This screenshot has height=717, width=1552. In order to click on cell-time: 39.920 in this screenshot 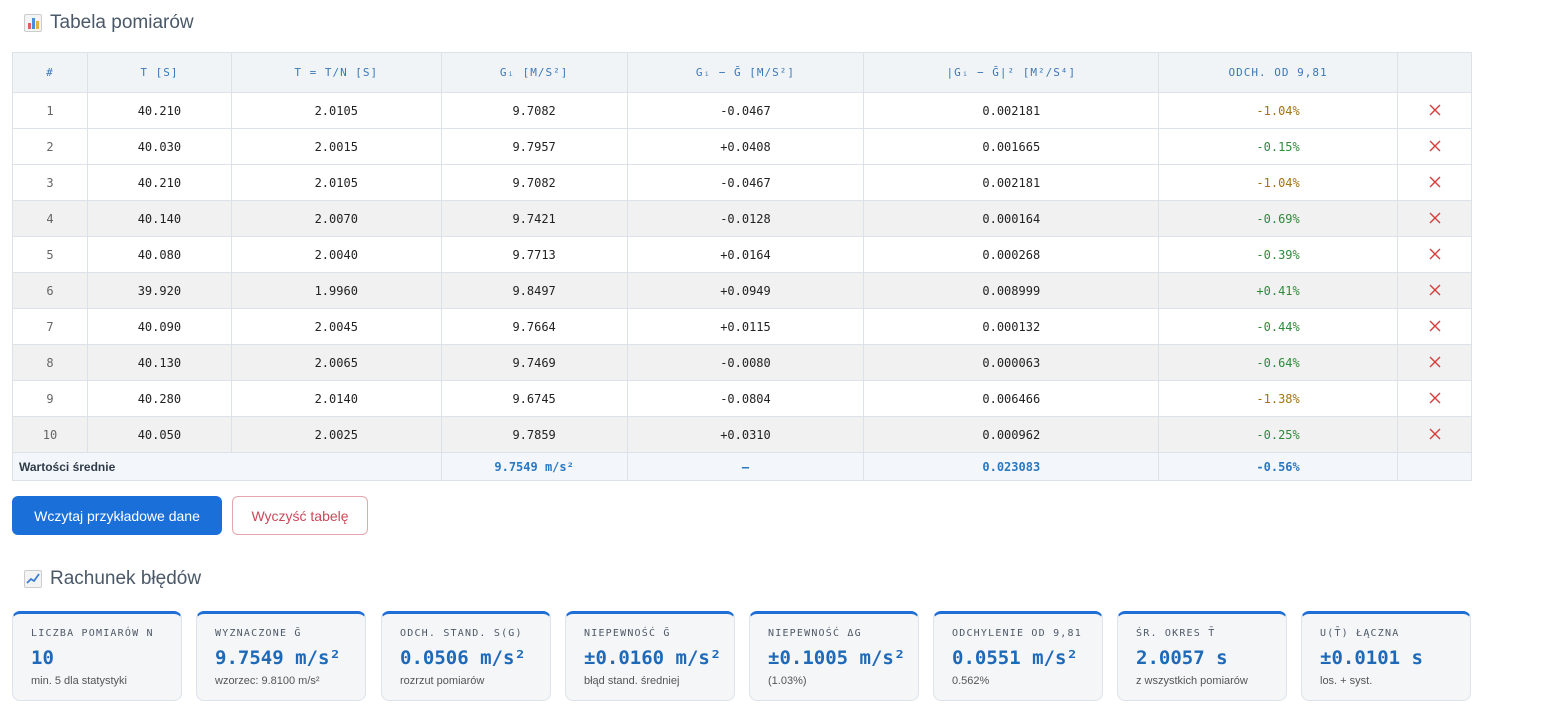, I will do `click(159, 290)`.